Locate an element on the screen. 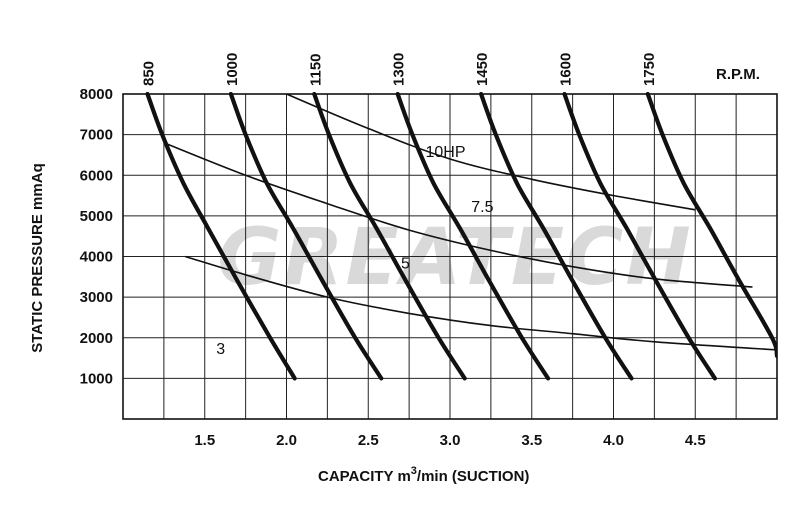 The height and width of the screenshot is (507, 800). x-tick-label: 3.5 is located at coordinates (531, 440).